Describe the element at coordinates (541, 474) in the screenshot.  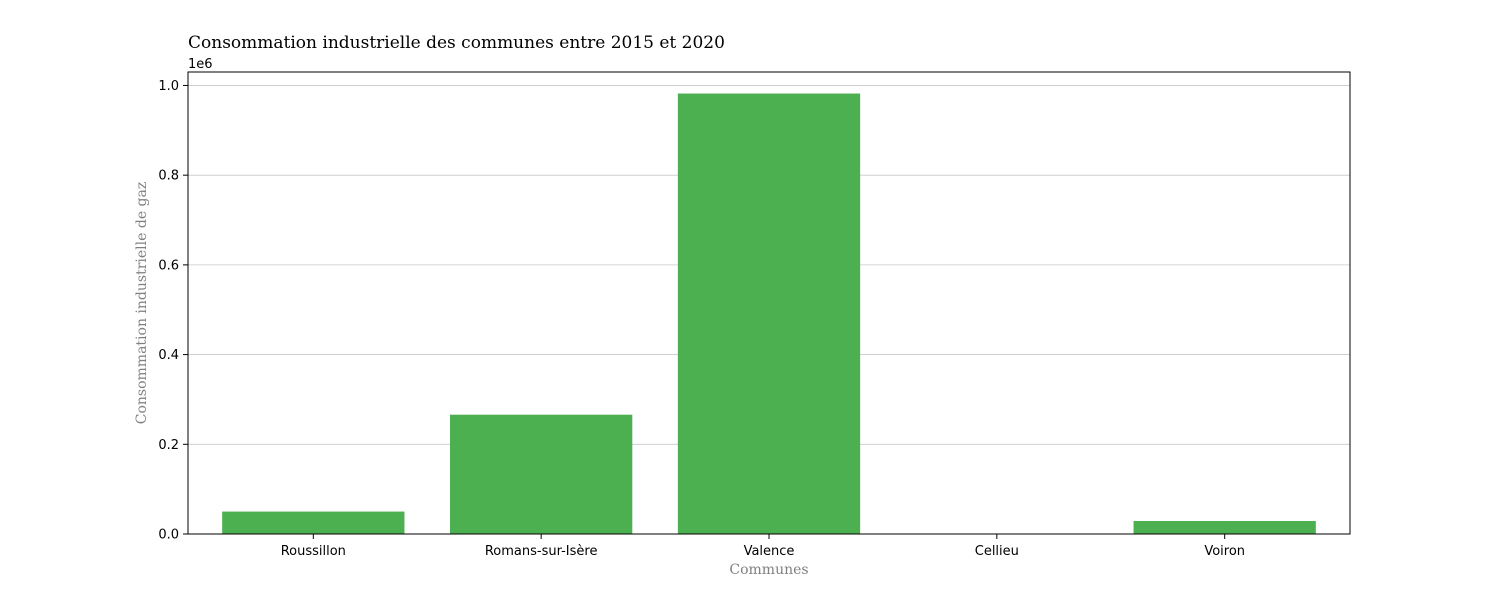
I see `bar-romans-sur-is-re` at that location.